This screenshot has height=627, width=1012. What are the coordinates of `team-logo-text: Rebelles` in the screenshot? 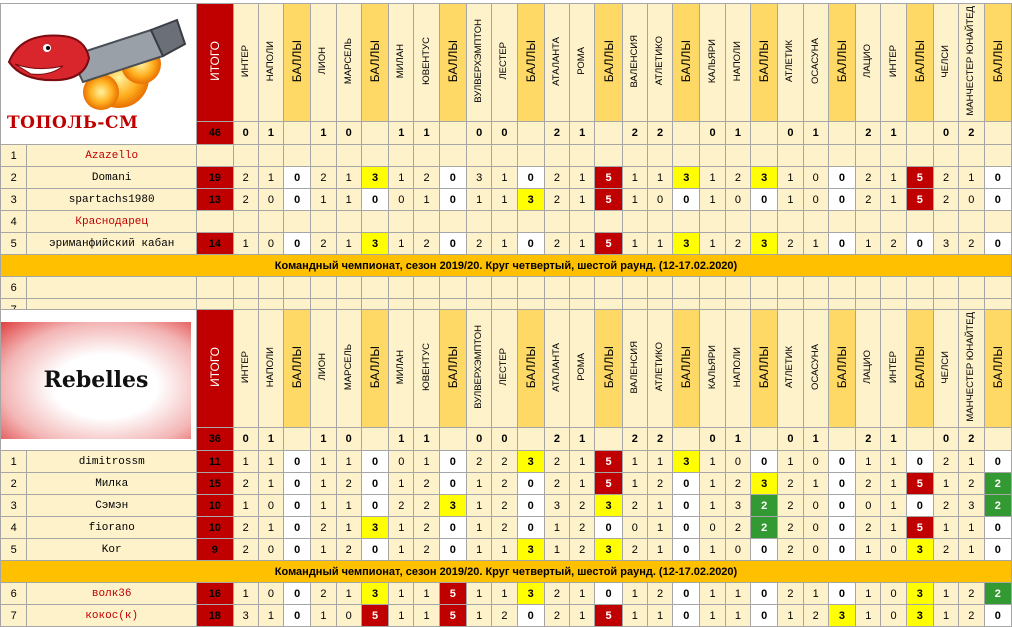 It's located at (96, 380).